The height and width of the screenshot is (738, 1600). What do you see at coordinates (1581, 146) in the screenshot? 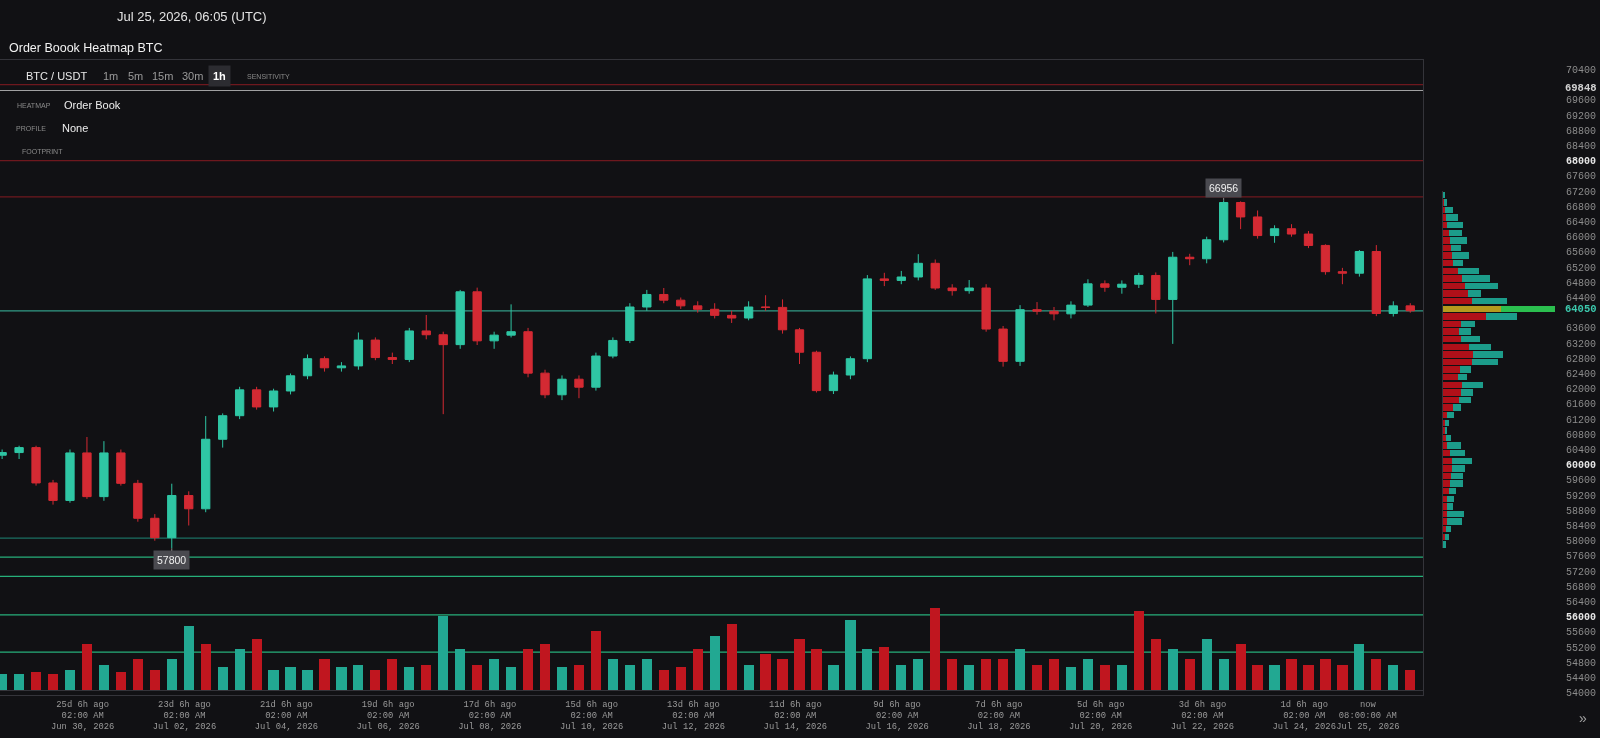
I see `y-tick-label: 68400` at bounding box center [1581, 146].